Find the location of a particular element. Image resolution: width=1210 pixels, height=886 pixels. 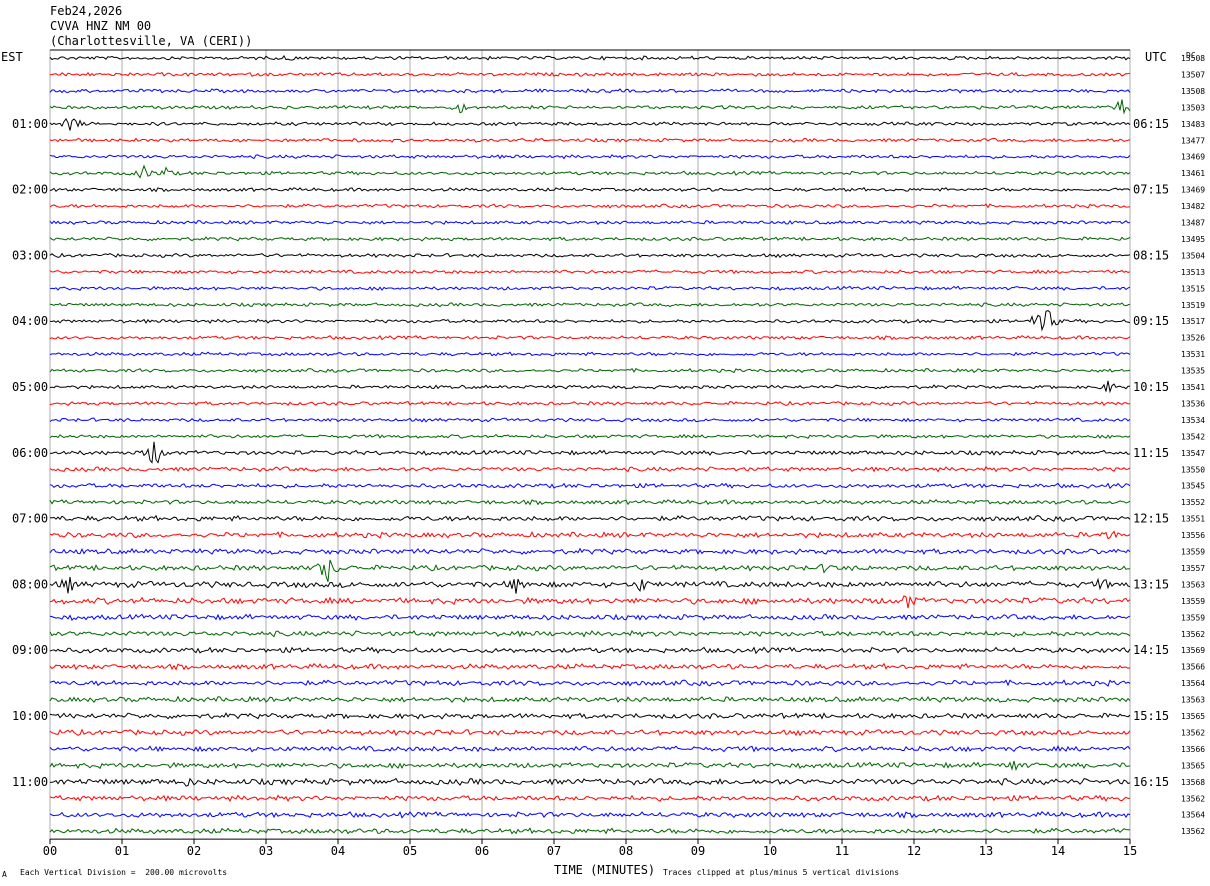

x-tick-label: 13 is located at coordinates (986, 851).